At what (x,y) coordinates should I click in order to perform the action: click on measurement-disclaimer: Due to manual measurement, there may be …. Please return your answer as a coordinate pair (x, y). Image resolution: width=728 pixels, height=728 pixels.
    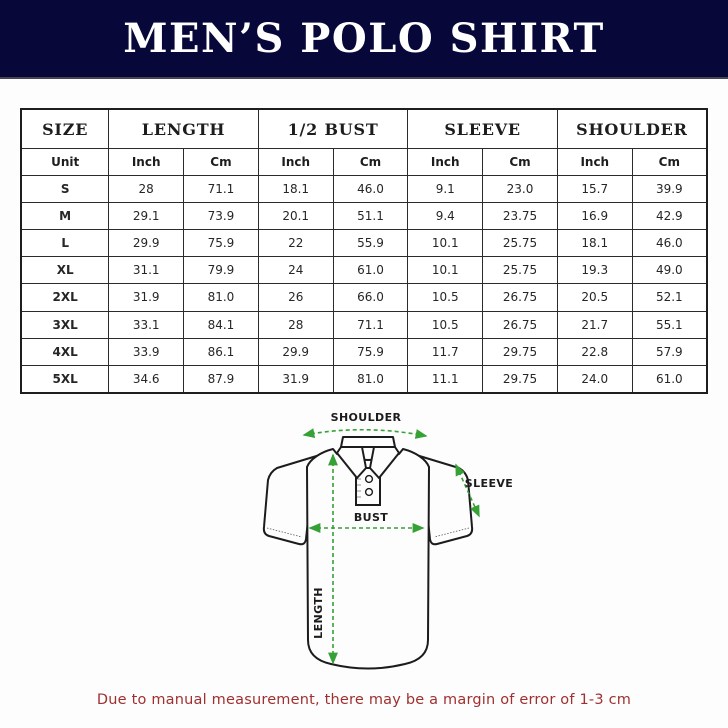
    Looking at the image, I should click on (364, 700).